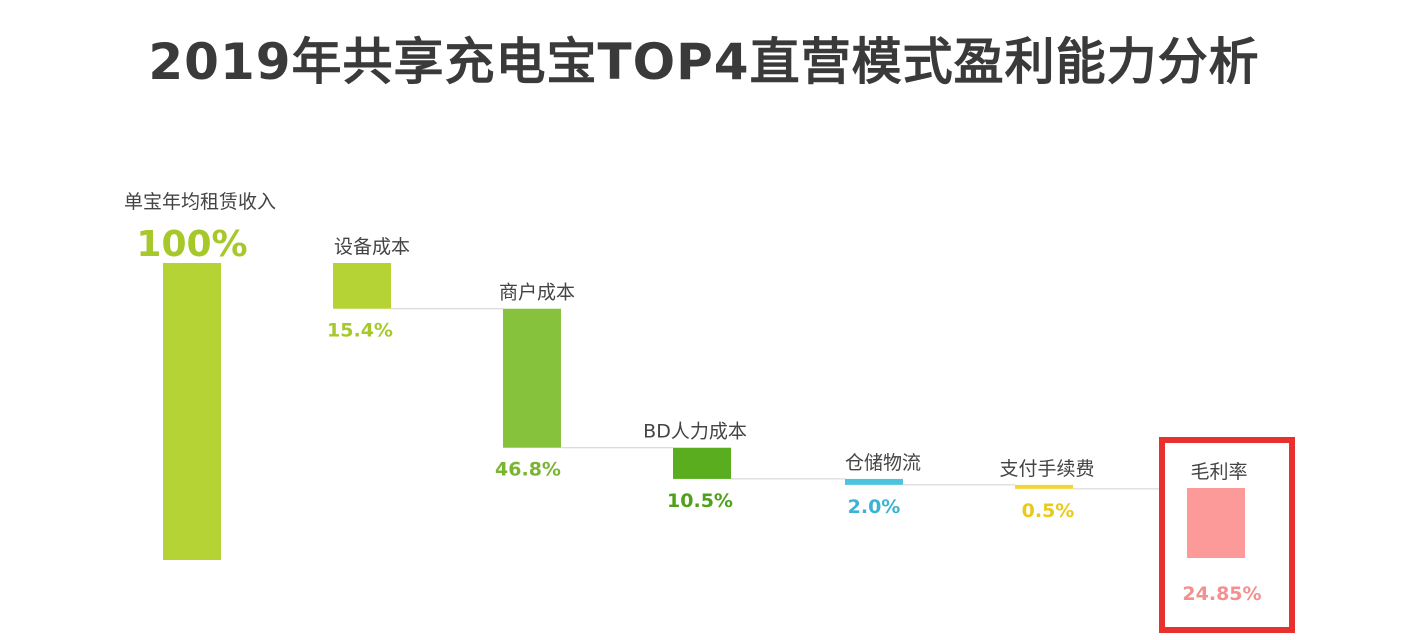 This screenshot has height=640, width=1408. Describe the element at coordinates (1048, 511) in the screenshot. I see `value-label: 0.5%` at that location.